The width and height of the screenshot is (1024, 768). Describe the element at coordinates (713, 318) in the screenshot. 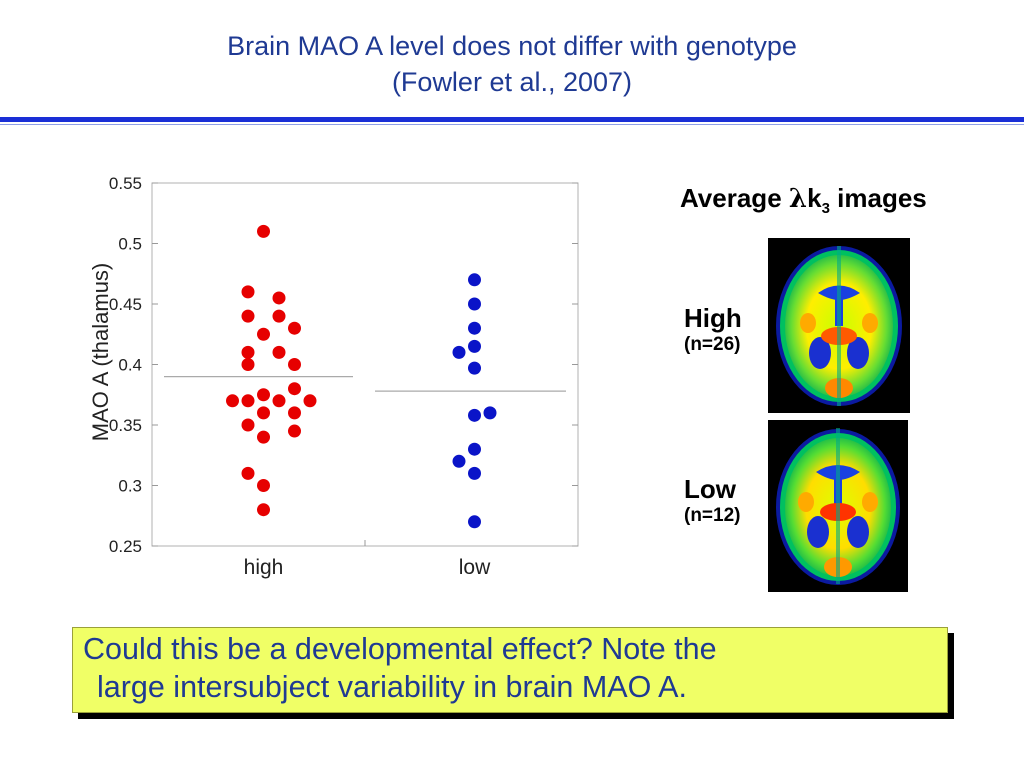

I see `high-label: High` at that location.